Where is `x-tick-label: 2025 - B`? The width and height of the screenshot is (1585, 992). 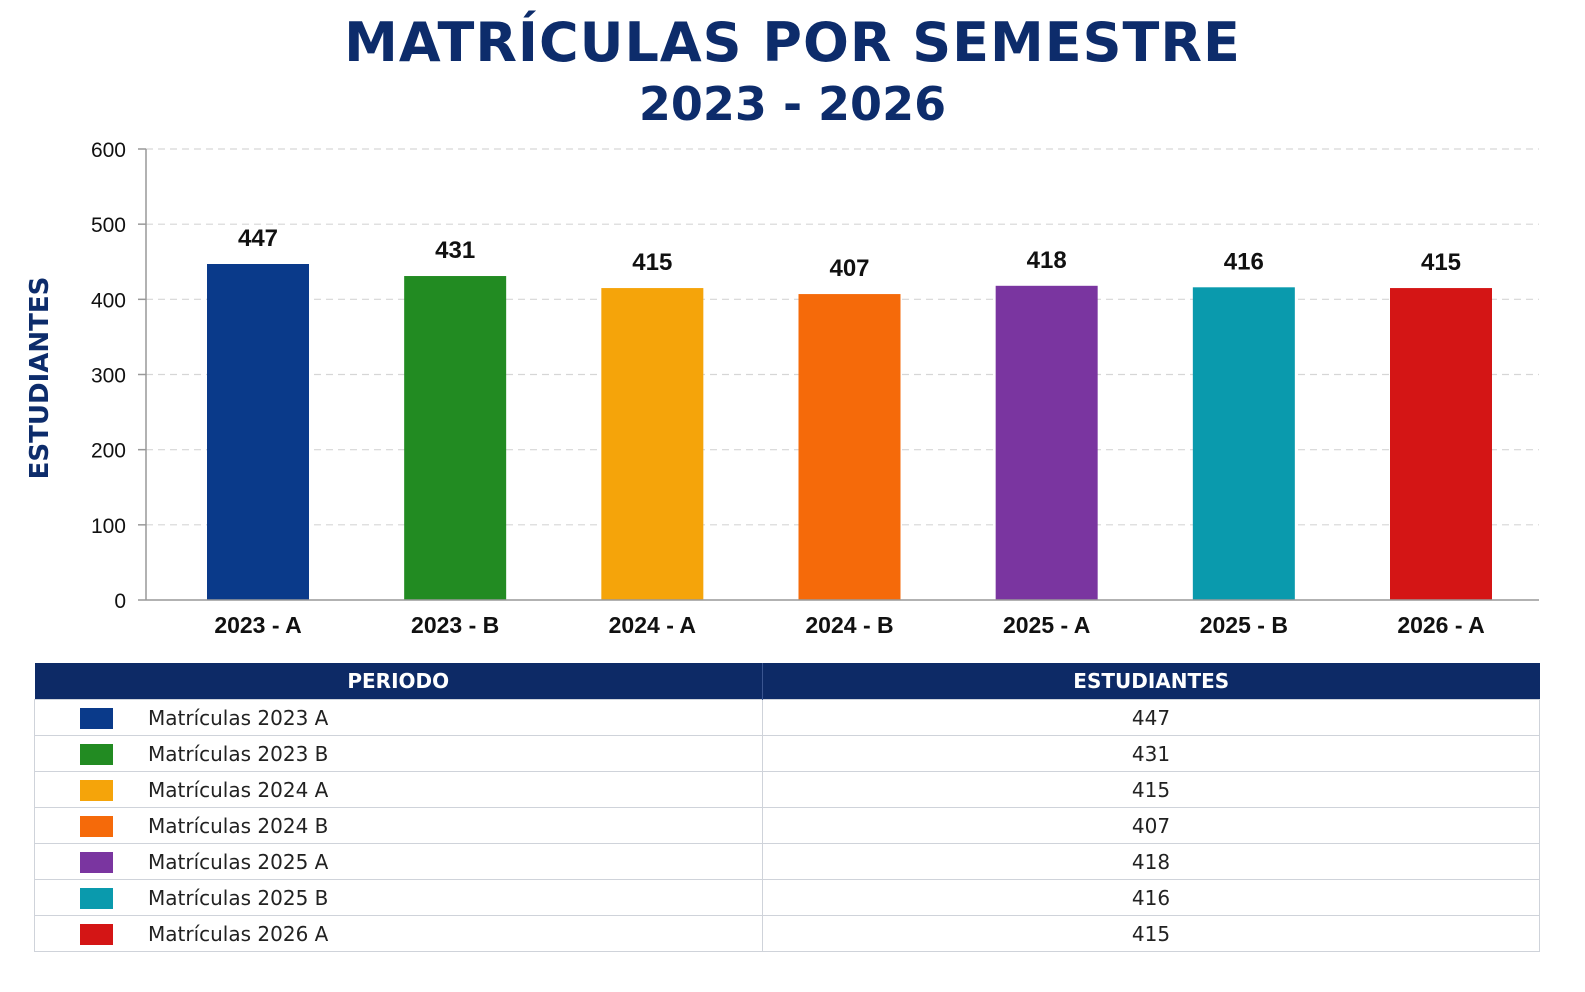
x-tick-label: 2025 - B is located at coordinates (1244, 625).